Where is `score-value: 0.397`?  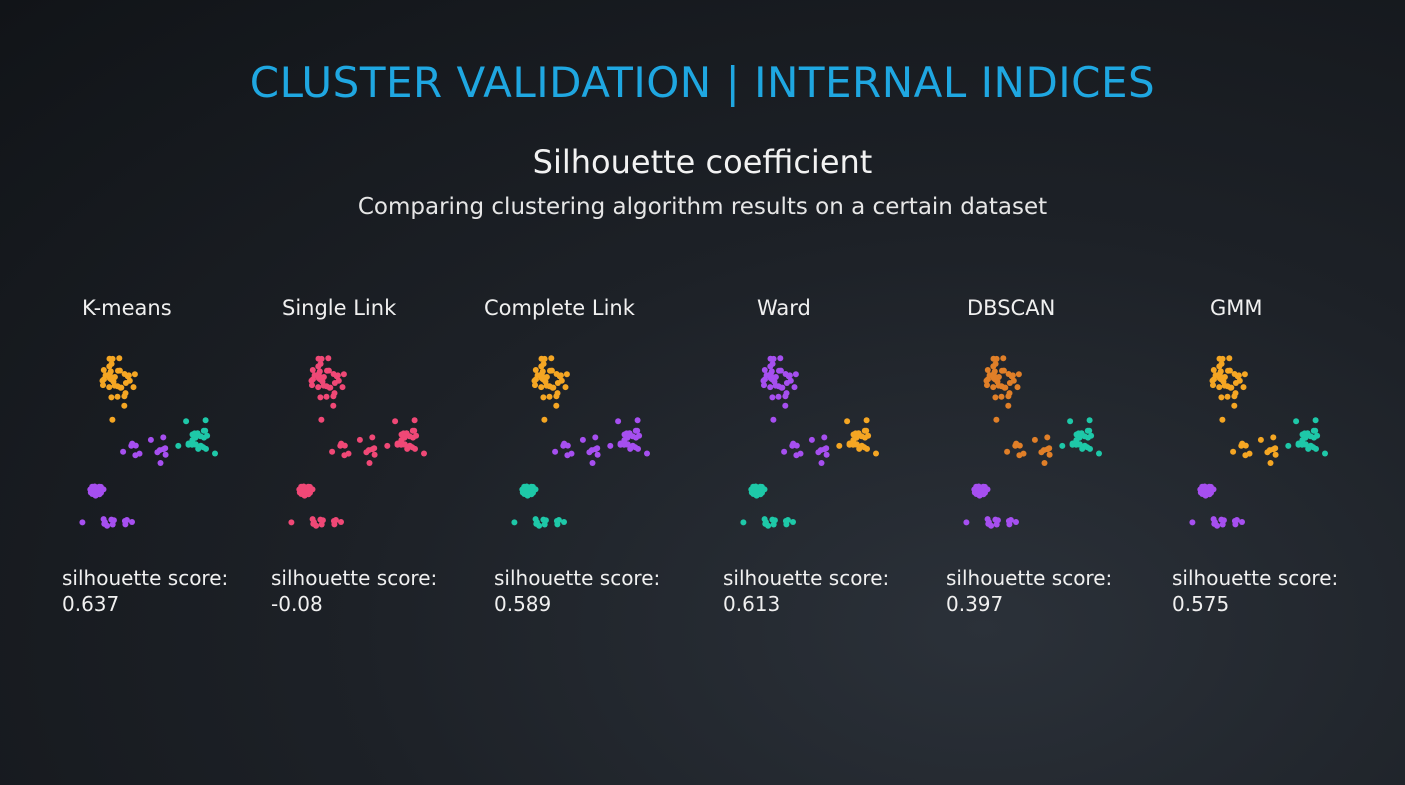
score-value: 0.397 is located at coordinates (975, 604).